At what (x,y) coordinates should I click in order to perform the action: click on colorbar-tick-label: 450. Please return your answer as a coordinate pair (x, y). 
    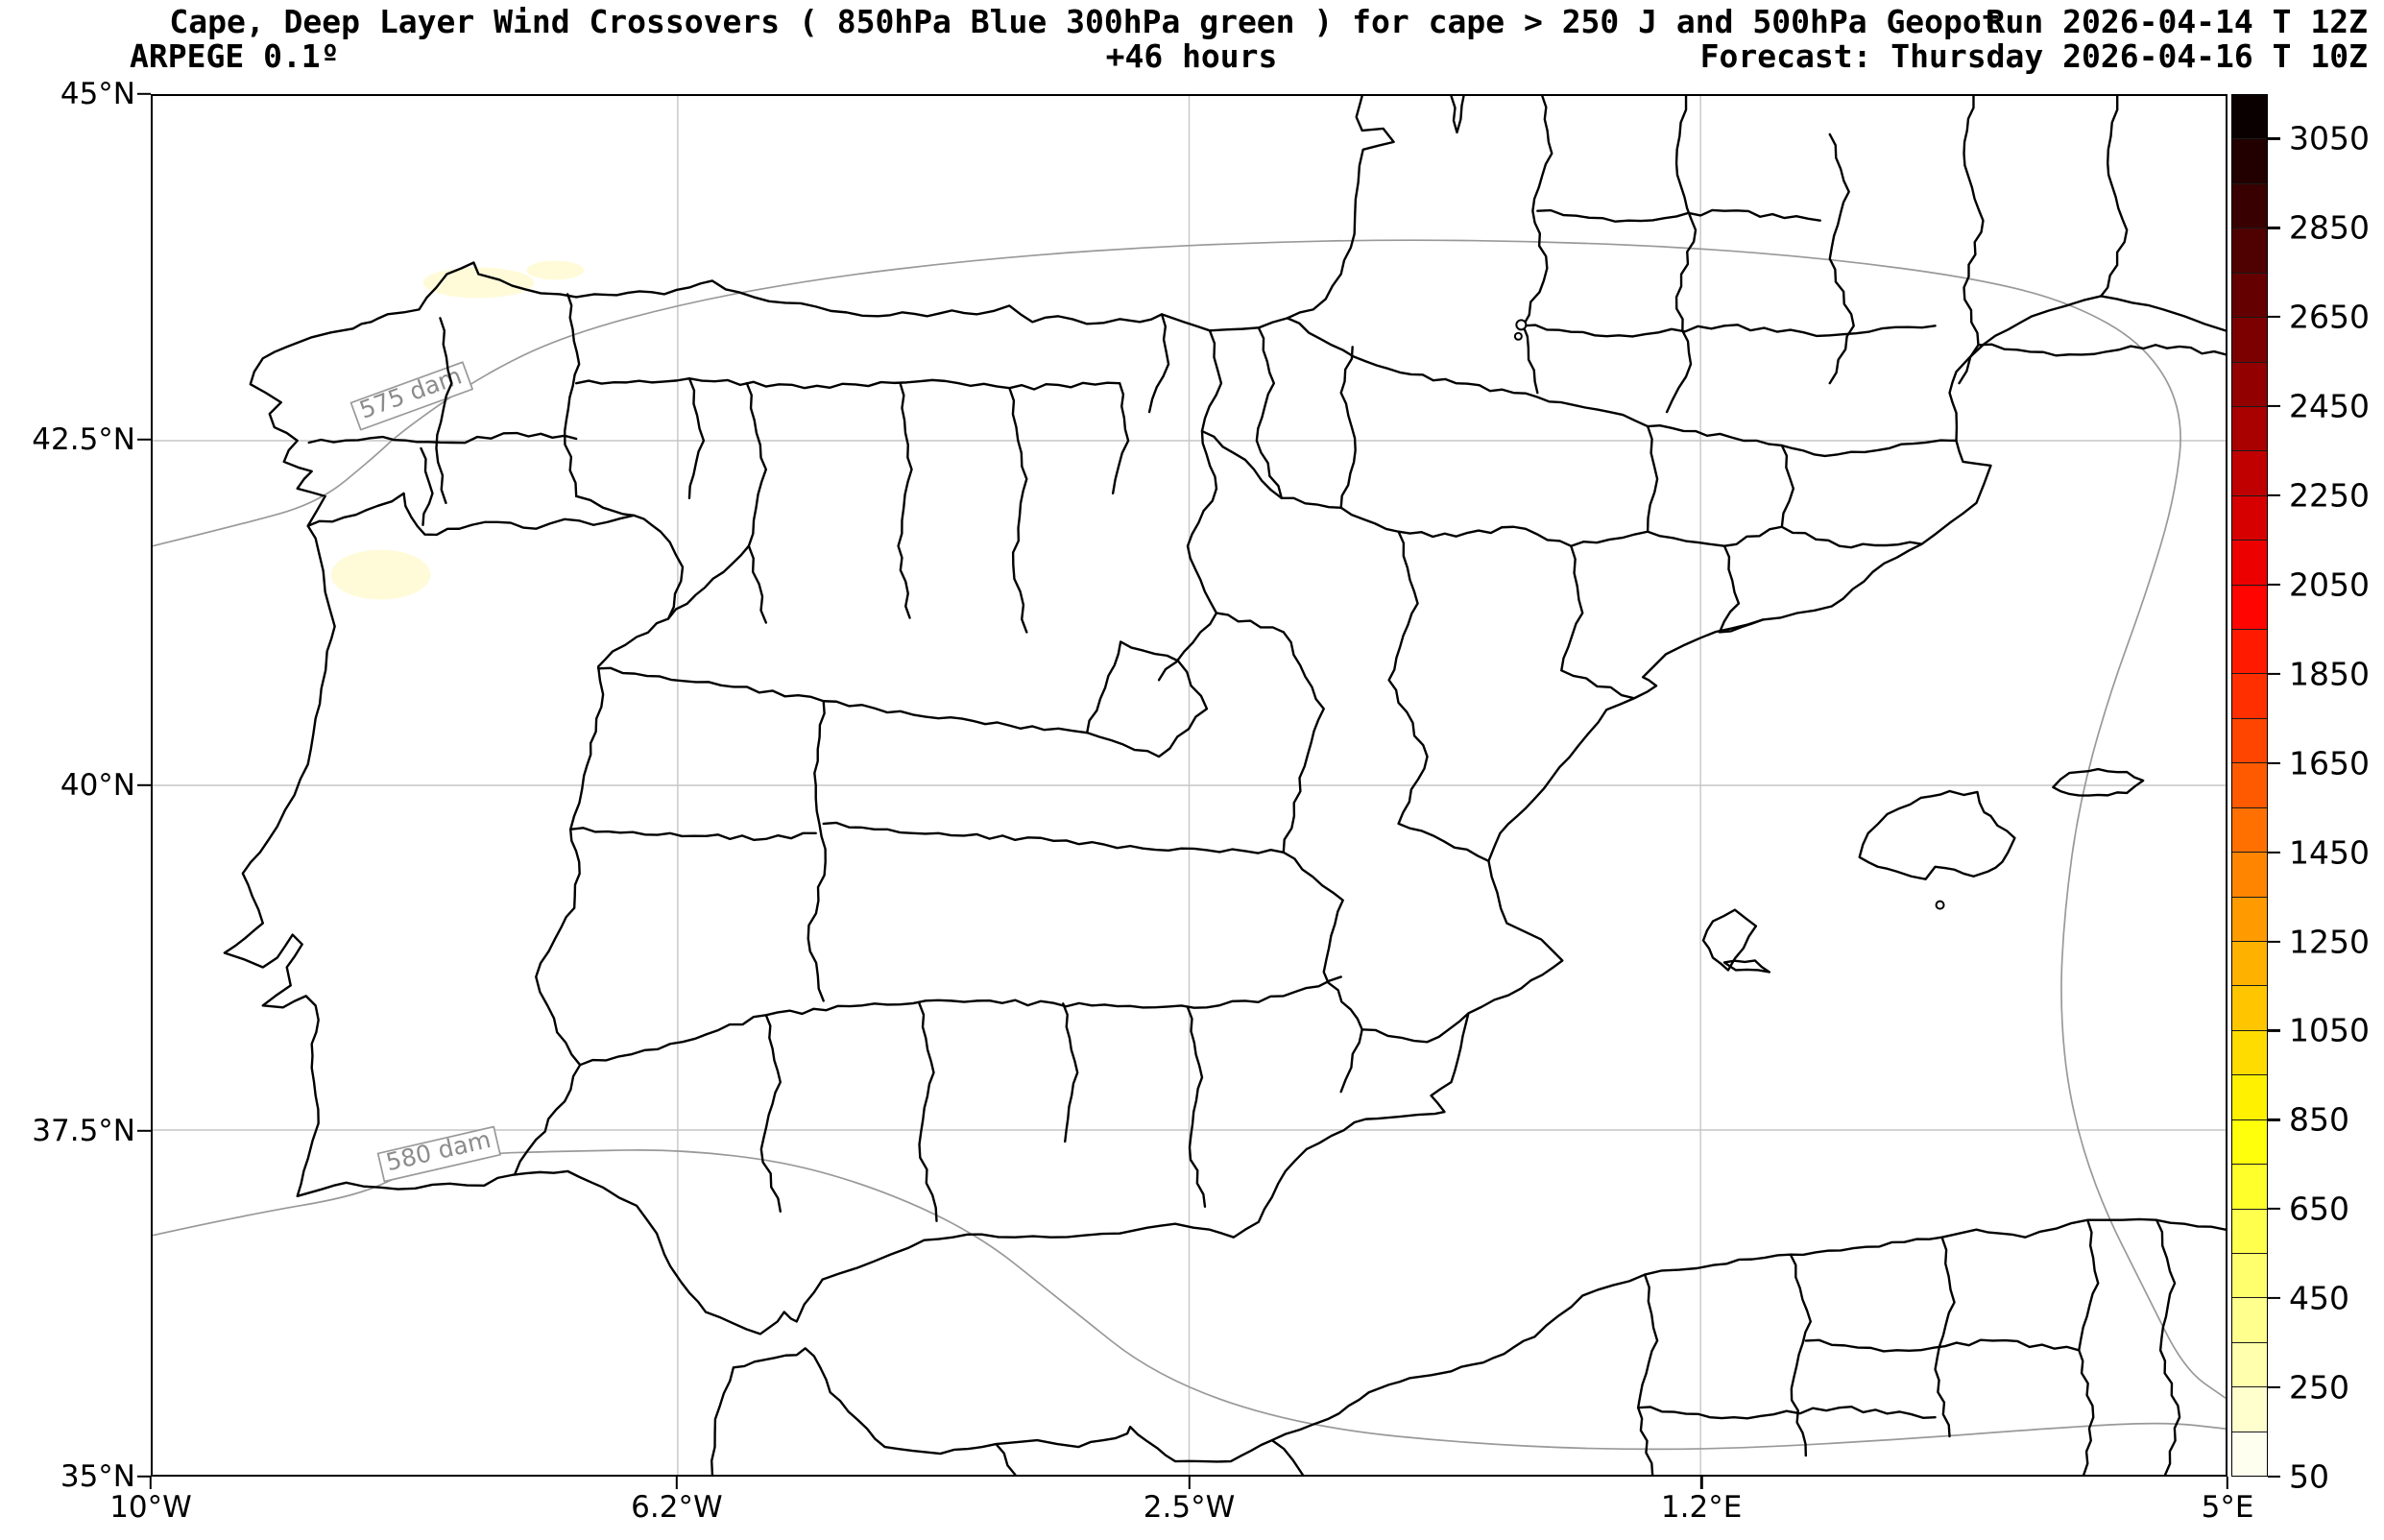
    Looking at the image, I should click on (2319, 1298).